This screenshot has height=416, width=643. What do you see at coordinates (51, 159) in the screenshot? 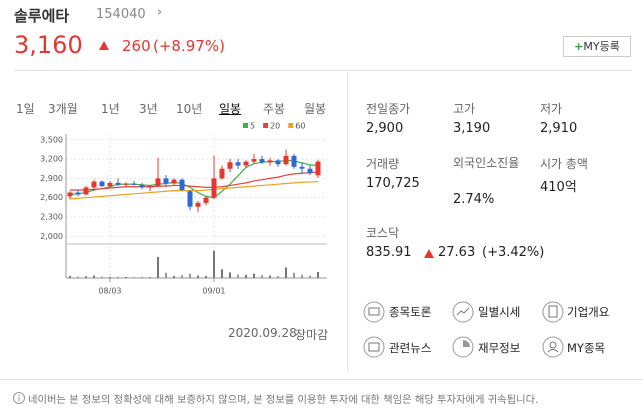
I see `y-tick-label: 3,200` at bounding box center [51, 159].